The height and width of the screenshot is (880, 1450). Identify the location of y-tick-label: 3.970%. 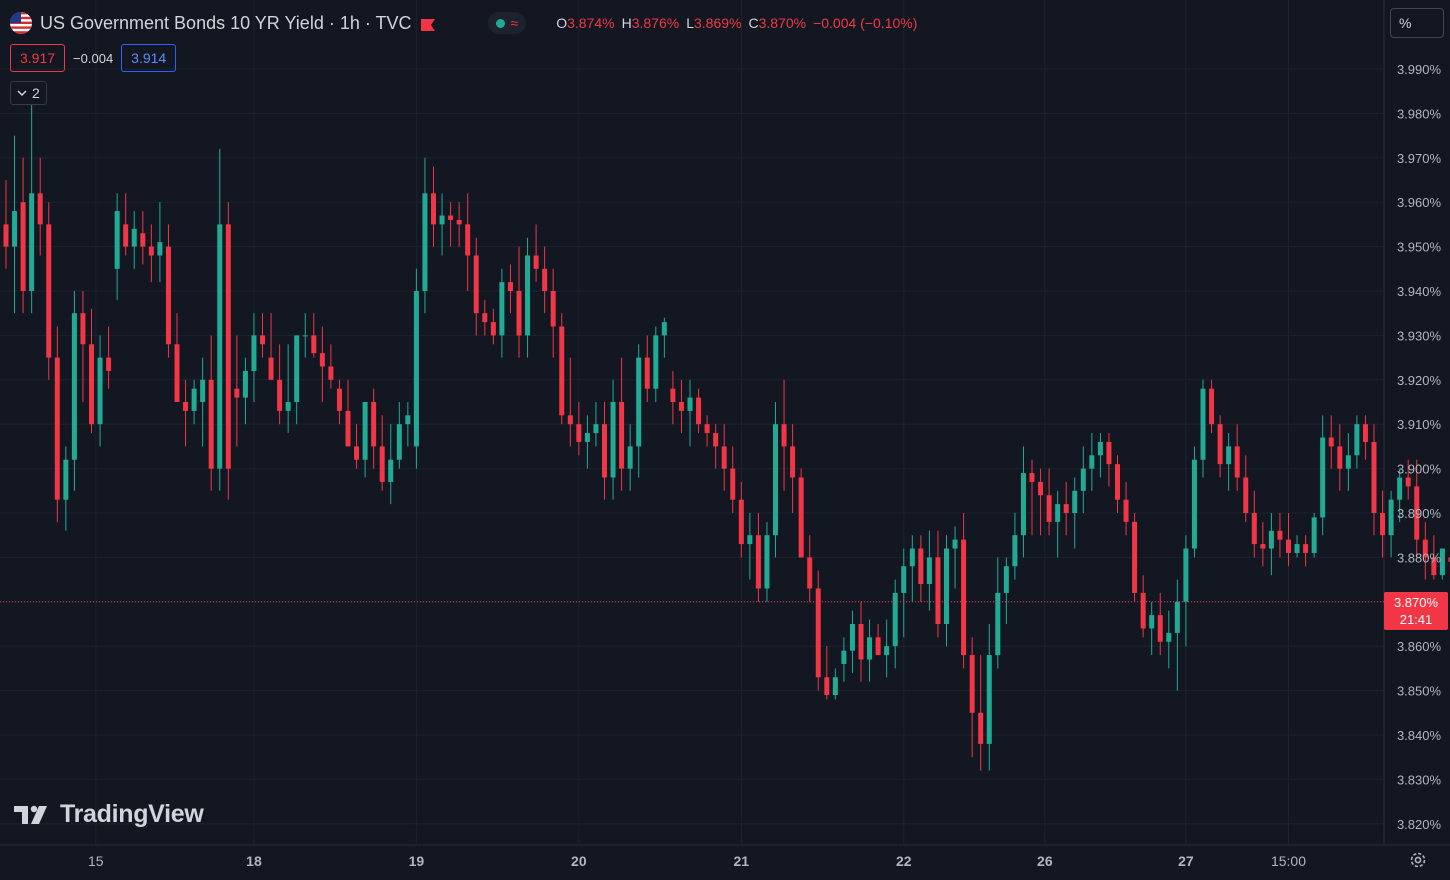
(1419, 158).